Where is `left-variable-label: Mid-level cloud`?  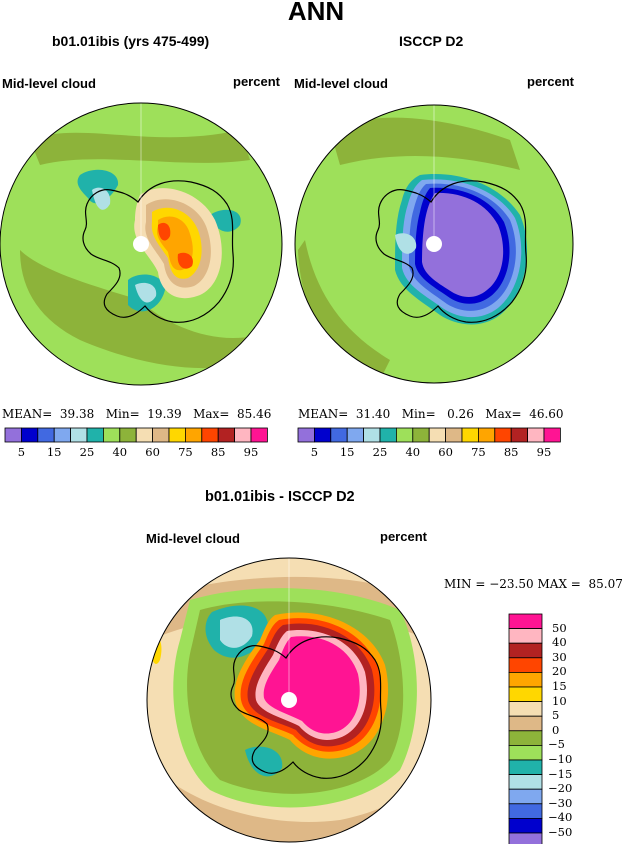 left-variable-label: Mid-level cloud is located at coordinates (49, 83).